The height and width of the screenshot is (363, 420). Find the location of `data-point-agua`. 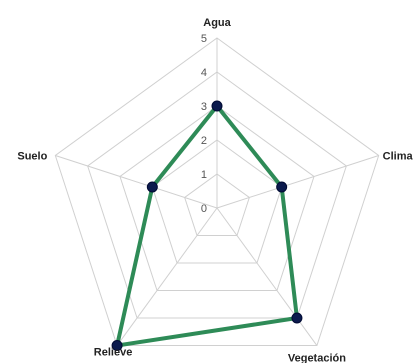

data-point-agua is located at coordinates (217, 106).